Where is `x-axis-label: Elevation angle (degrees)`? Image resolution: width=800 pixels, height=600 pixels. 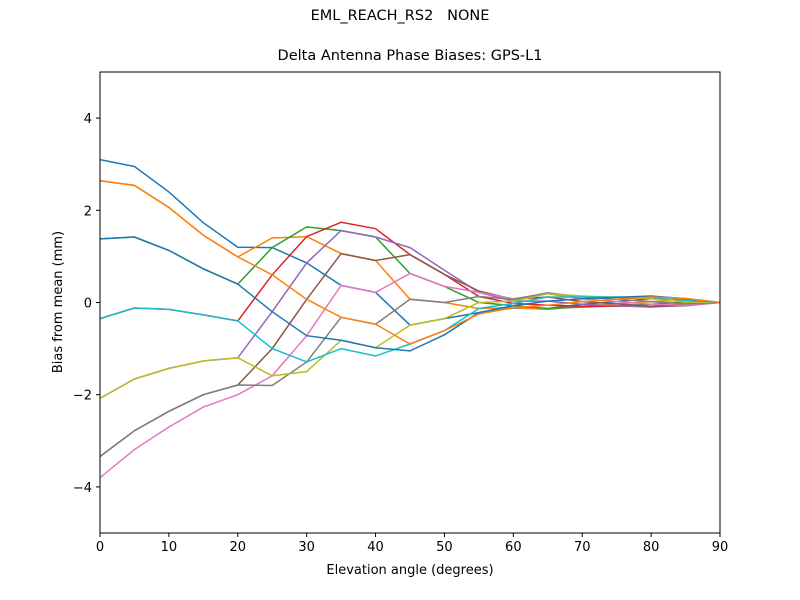
x-axis-label: Elevation angle (degrees) is located at coordinates (409, 570).